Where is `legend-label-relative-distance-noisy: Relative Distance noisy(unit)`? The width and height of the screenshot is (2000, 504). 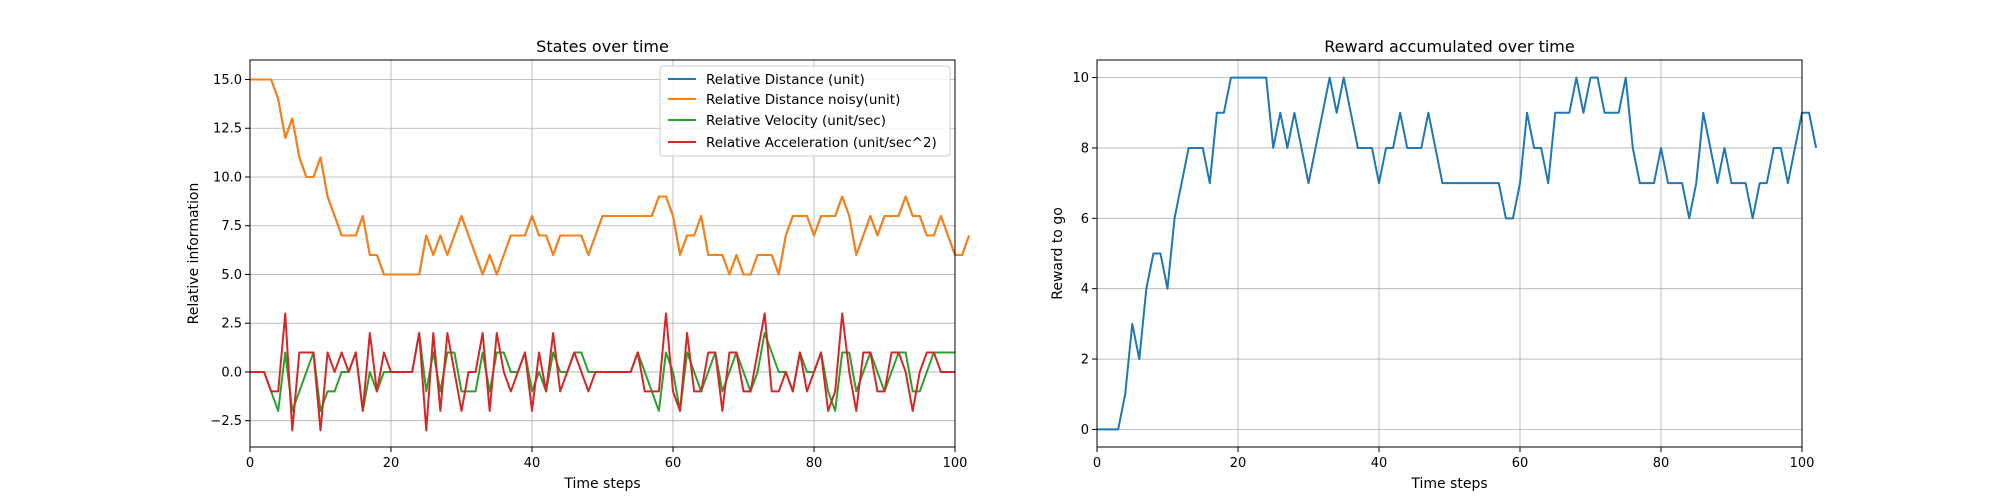
legend-label-relative-distance-noisy: Relative Distance noisy(unit) is located at coordinates (803, 100).